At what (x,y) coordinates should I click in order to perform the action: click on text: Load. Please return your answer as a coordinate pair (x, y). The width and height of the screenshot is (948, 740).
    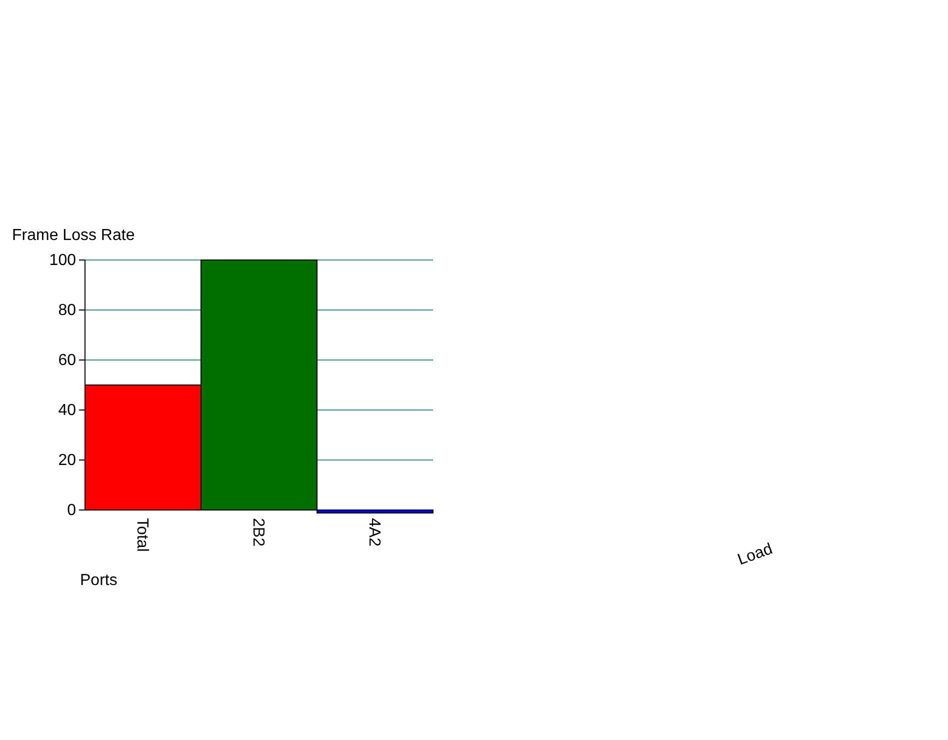
    Looking at the image, I should click on (755, 554).